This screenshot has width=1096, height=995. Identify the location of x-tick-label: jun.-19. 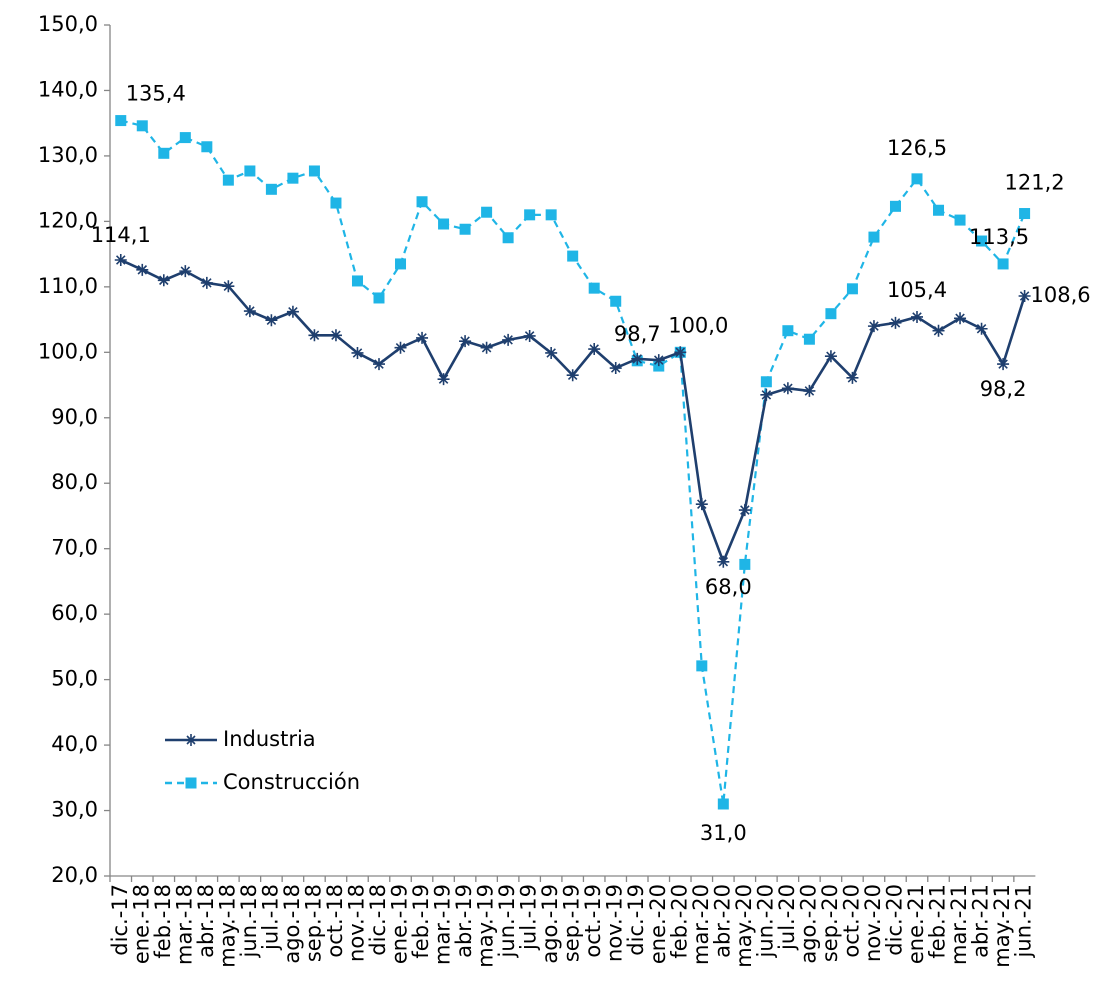
(507, 921).